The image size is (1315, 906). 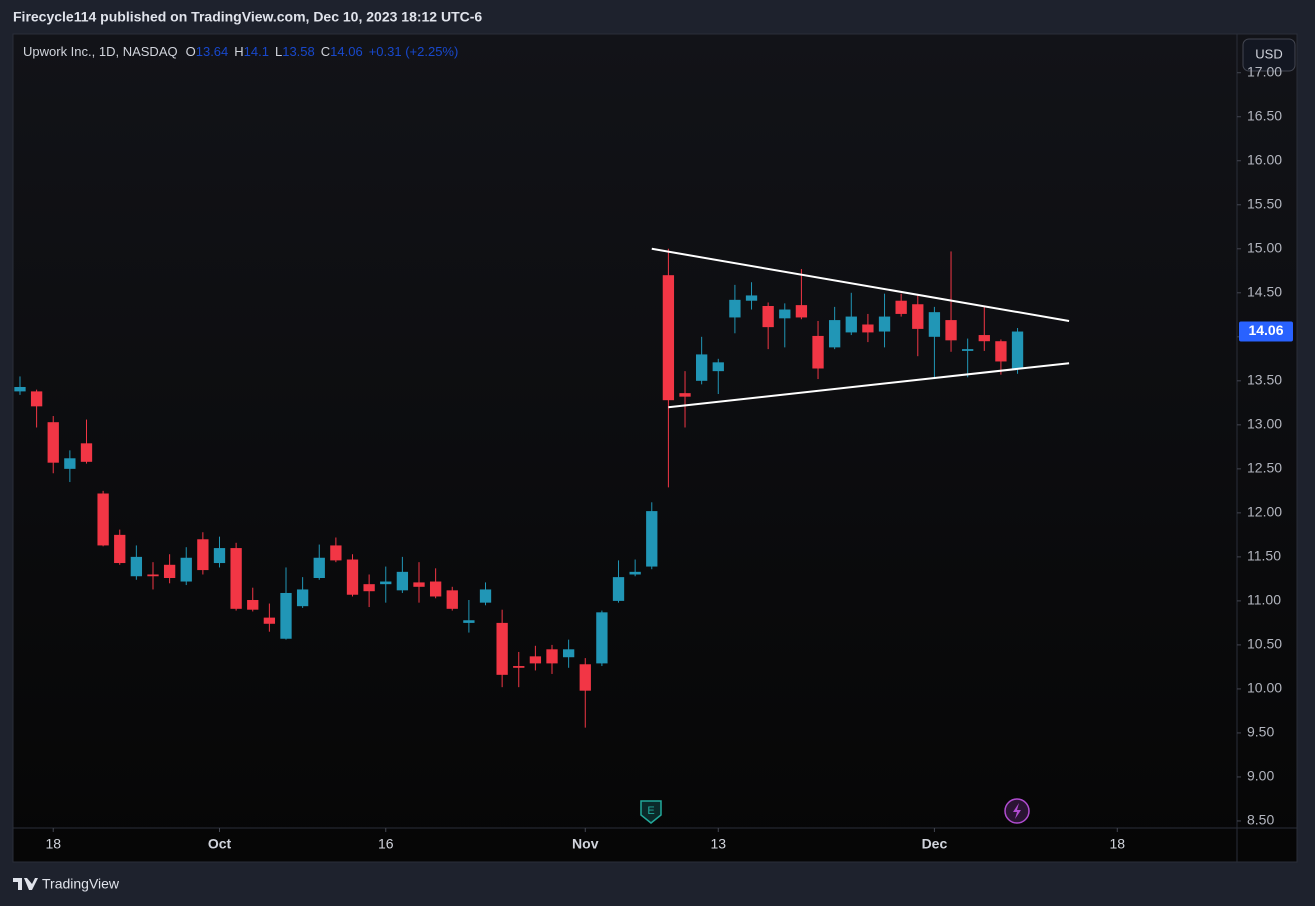 I want to click on x-tick-label: Dec, so click(x=935, y=844).